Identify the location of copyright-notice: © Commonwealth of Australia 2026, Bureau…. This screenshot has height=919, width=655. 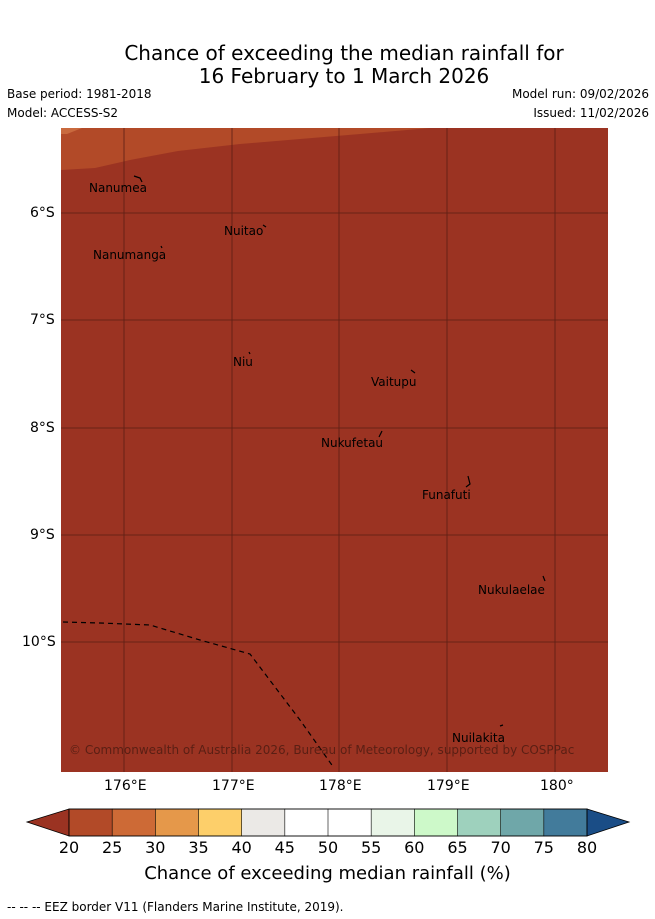
(321, 750).